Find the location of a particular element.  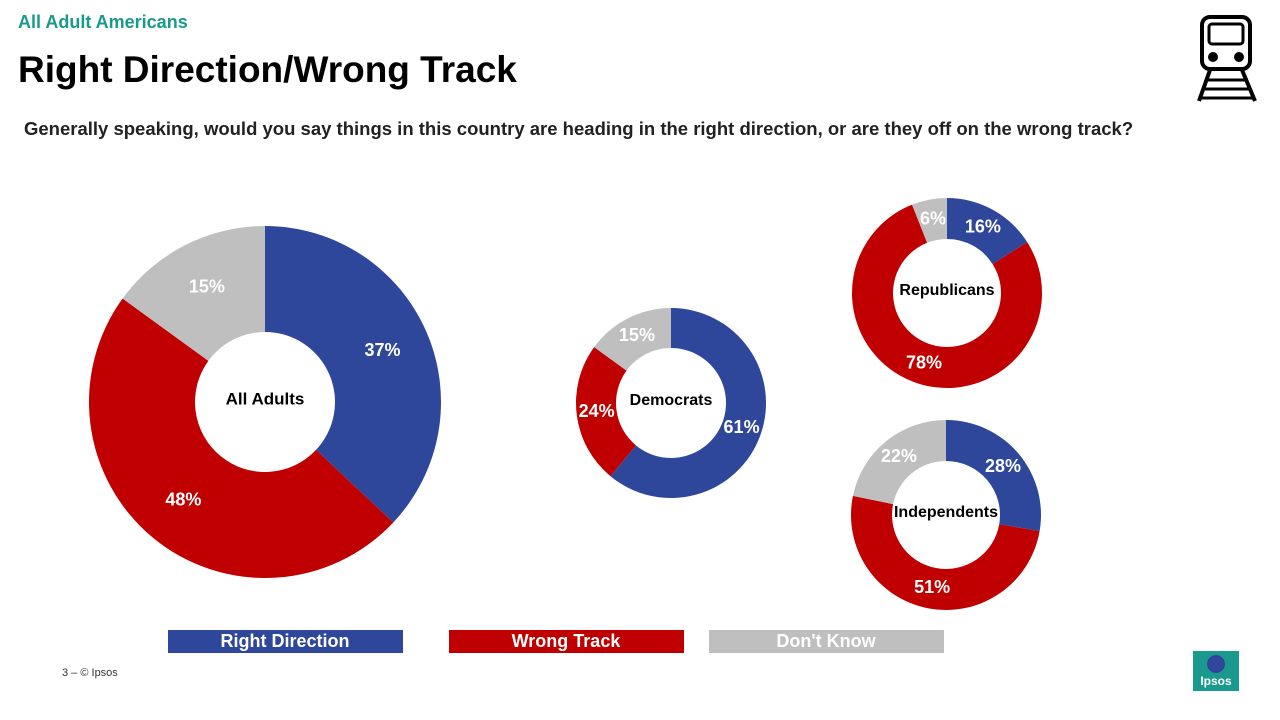

logo: Ipsos is located at coordinates (1216, 681).